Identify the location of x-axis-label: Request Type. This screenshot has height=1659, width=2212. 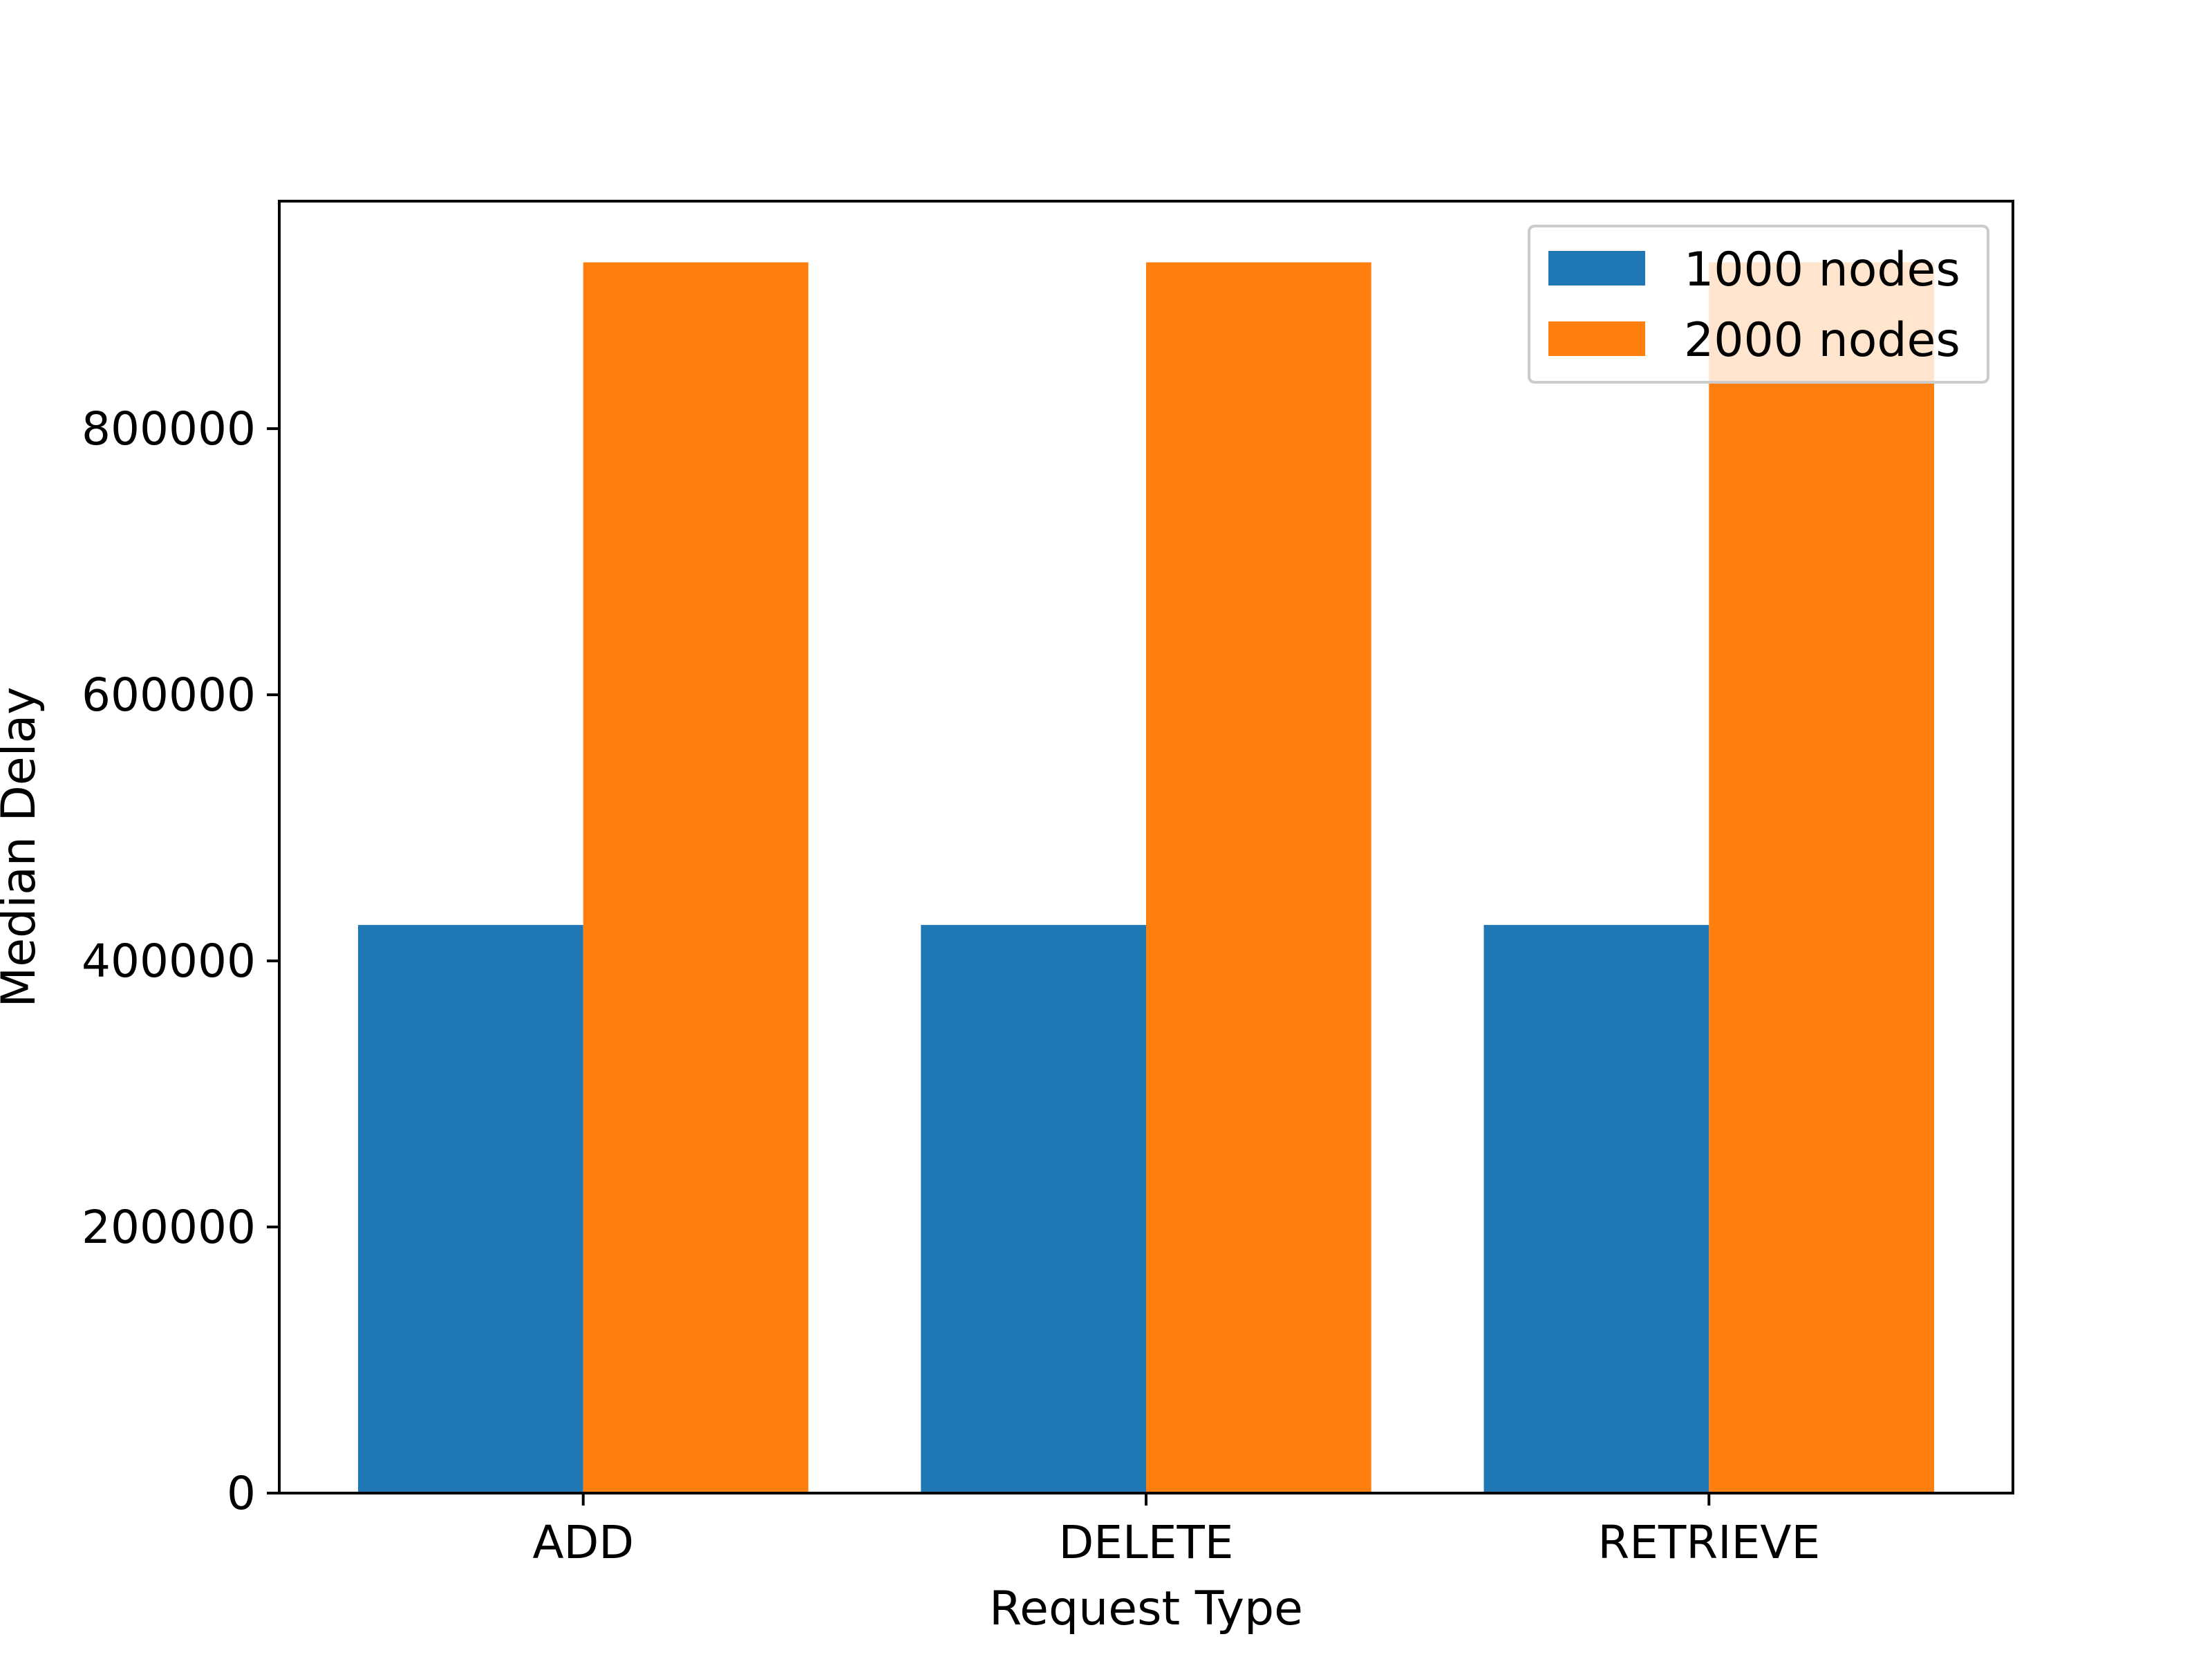
(1146, 1609).